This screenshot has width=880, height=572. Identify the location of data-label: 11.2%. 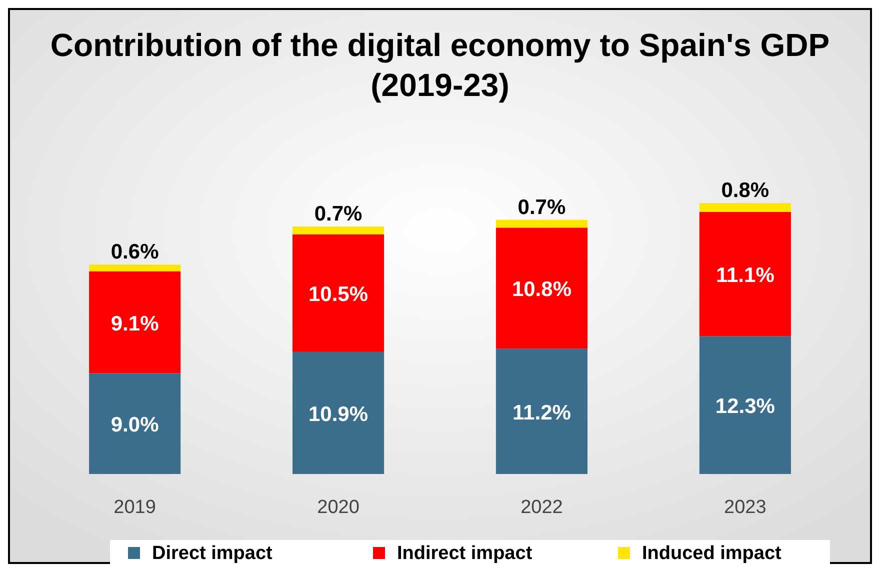
(542, 412).